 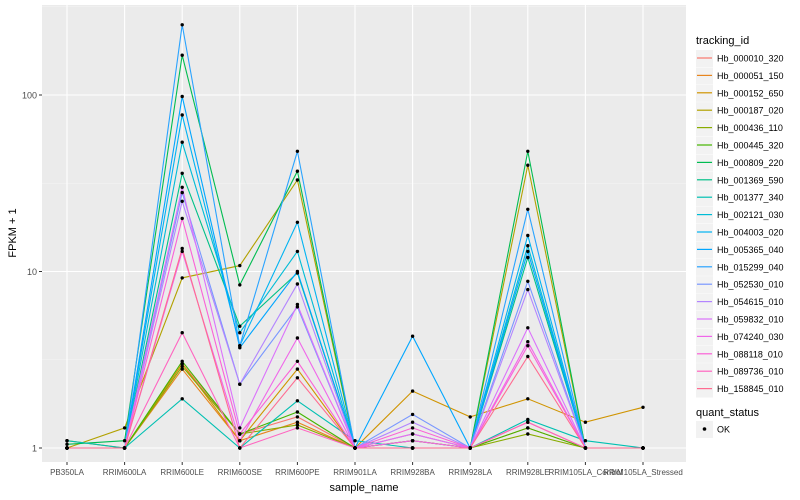 I want to click on legend-label: Hb_001369_590, so click(x=750, y=180).